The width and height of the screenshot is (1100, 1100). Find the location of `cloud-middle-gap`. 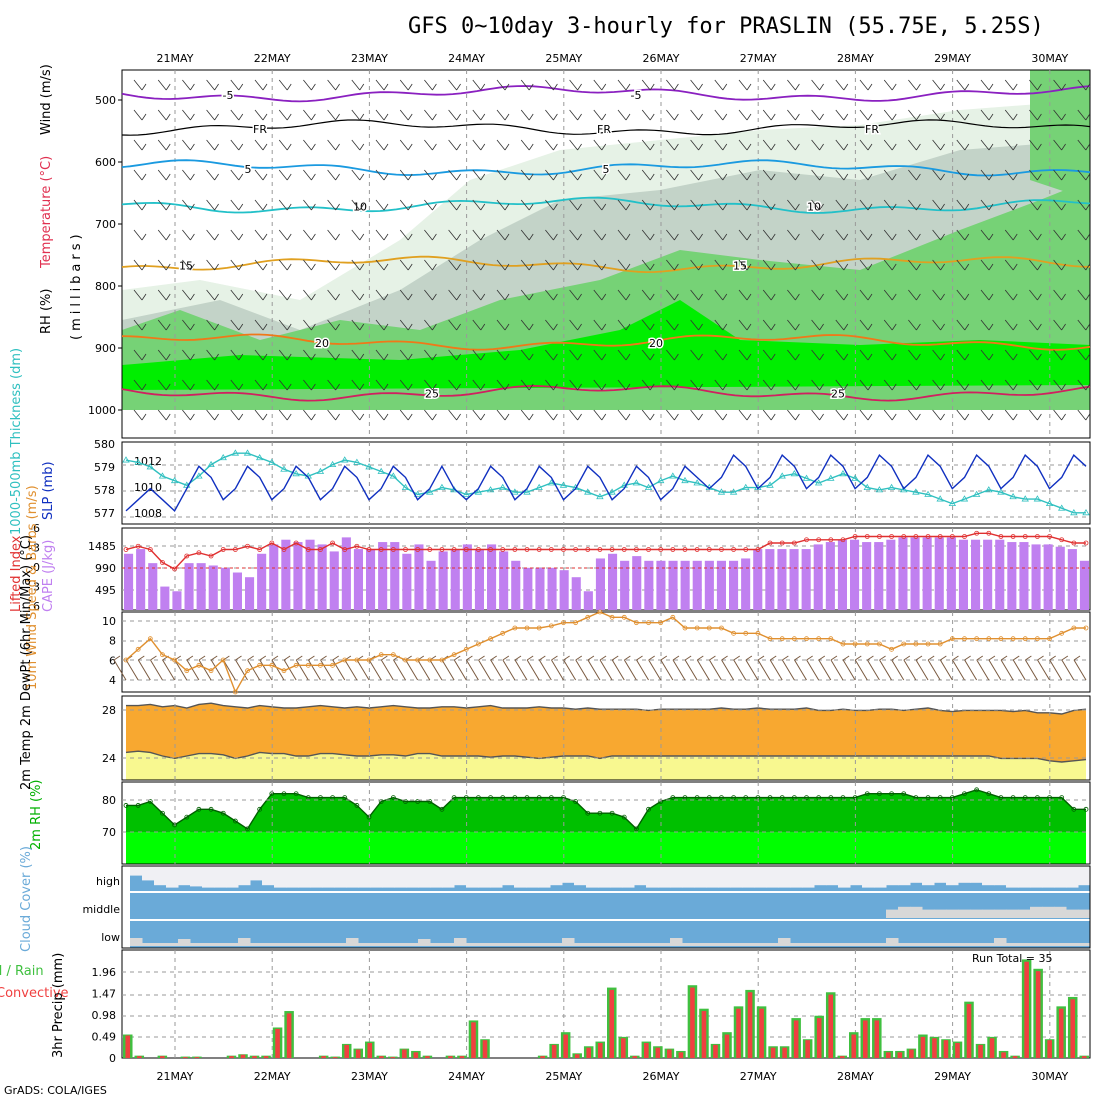

cloud-middle-gap is located at coordinates (904, 912).